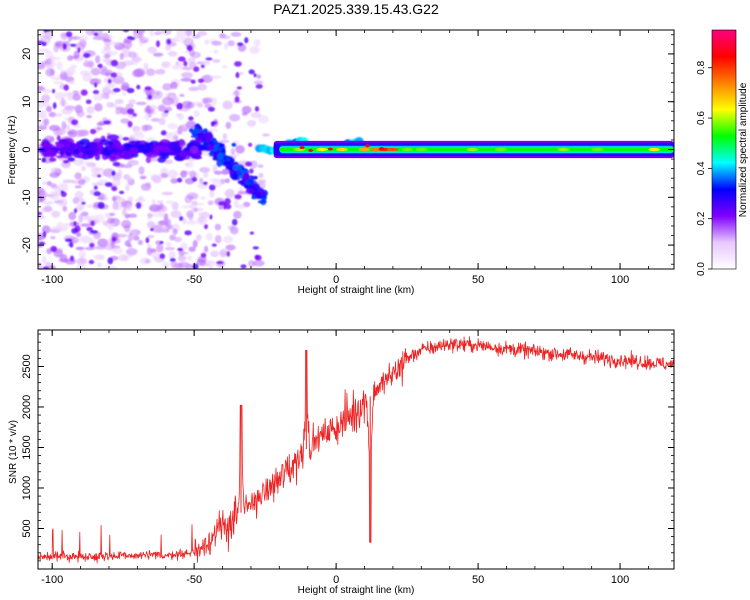 The height and width of the screenshot is (600, 750). Describe the element at coordinates (701, 218) in the screenshot. I see `colorbar-tick-label: 0.2` at that location.